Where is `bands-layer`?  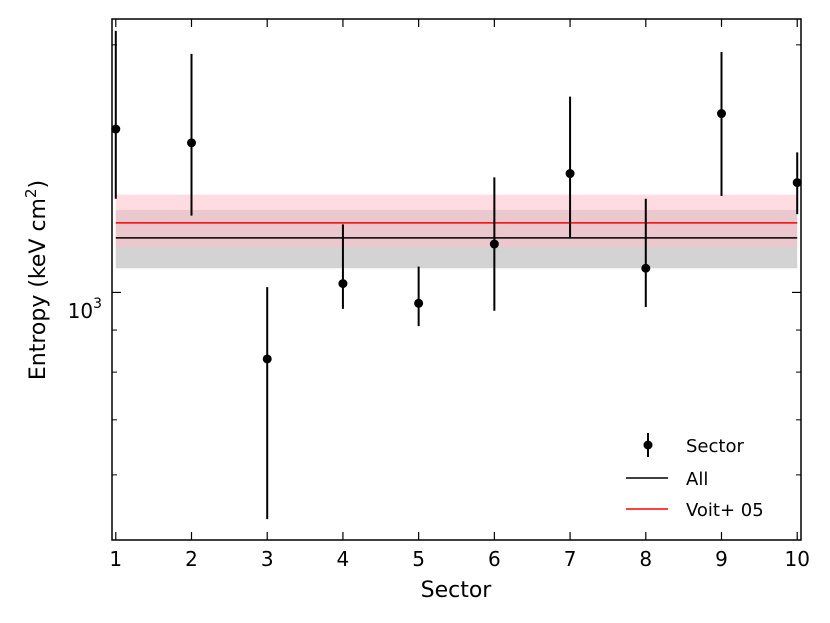
bands-layer is located at coordinates (456, 231).